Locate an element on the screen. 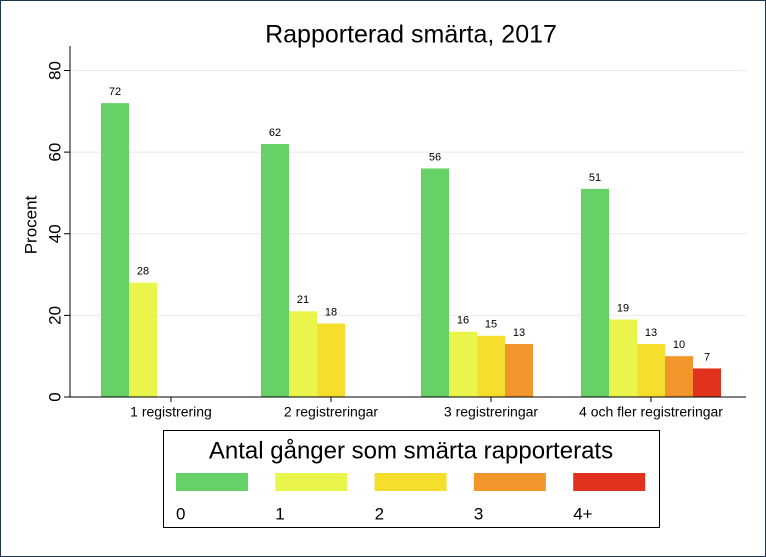 The image size is (766, 557). y-tick-label: 60 is located at coordinates (54, 152).